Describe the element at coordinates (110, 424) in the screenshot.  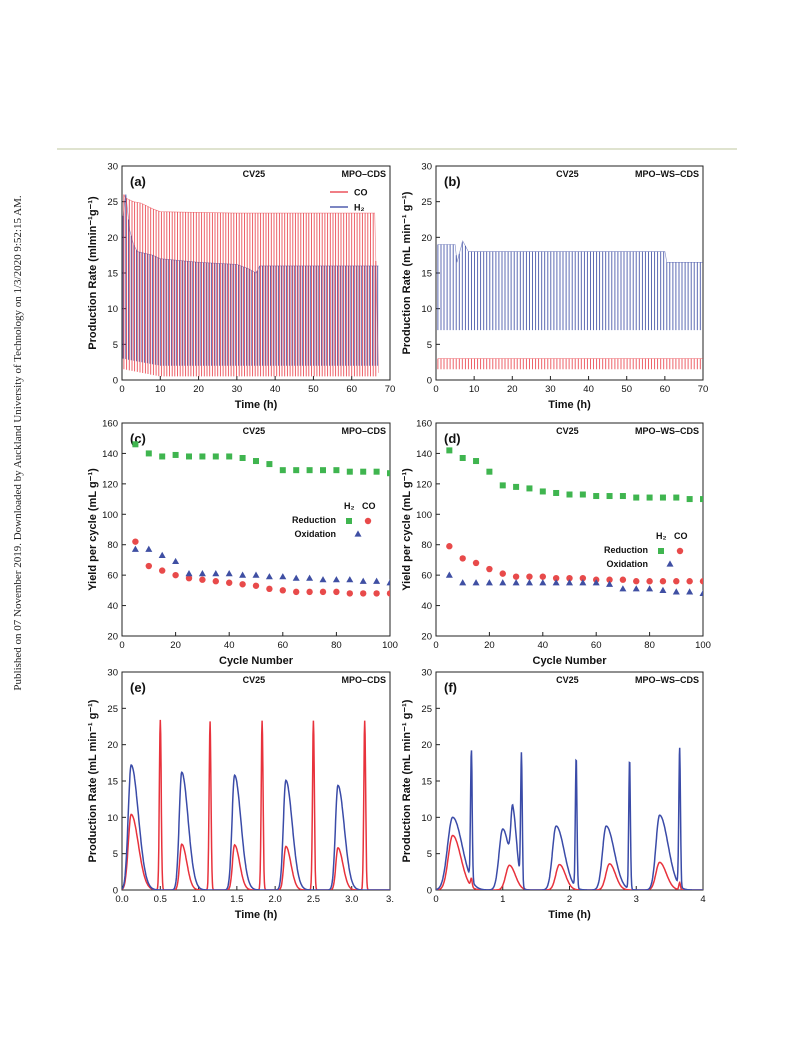
I see `y-tick-label: 160` at that location.